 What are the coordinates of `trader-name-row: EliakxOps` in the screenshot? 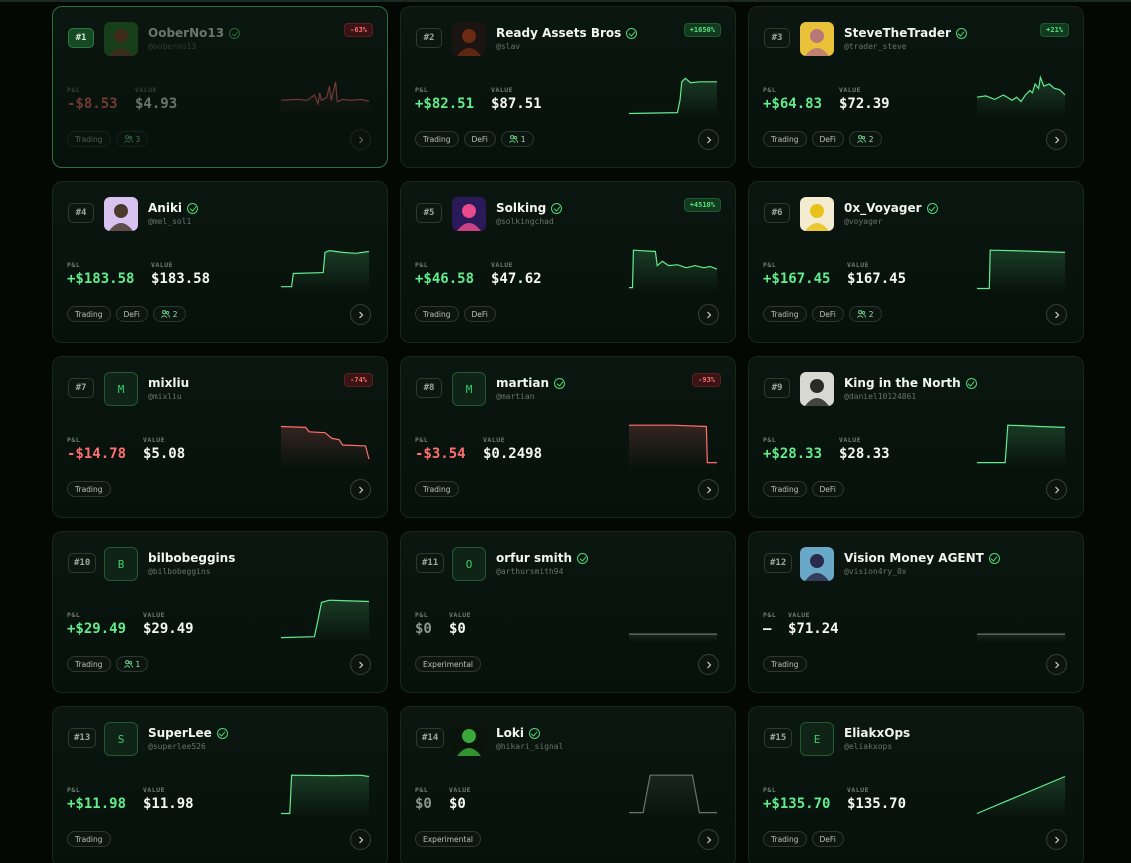 It's located at (877, 733).